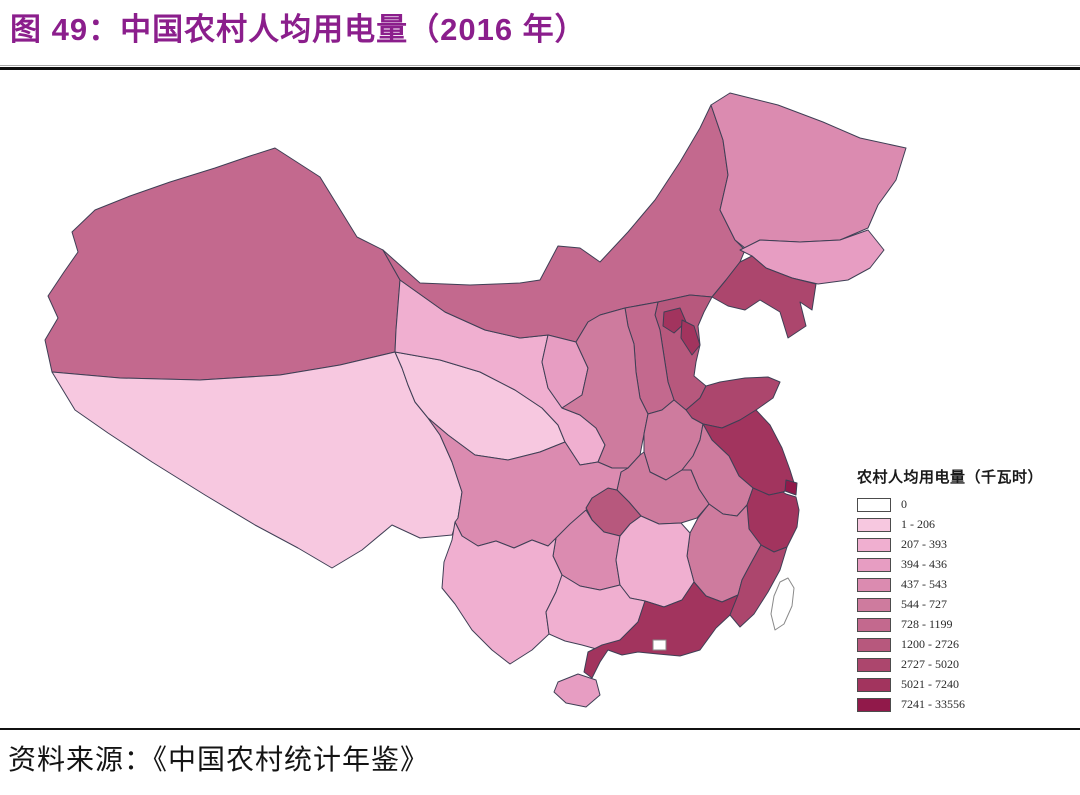 This screenshot has width=1080, height=795. What do you see at coordinates (964, 644) in the screenshot?
I see `legend-item: 1200 - 2726` at bounding box center [964, 644].